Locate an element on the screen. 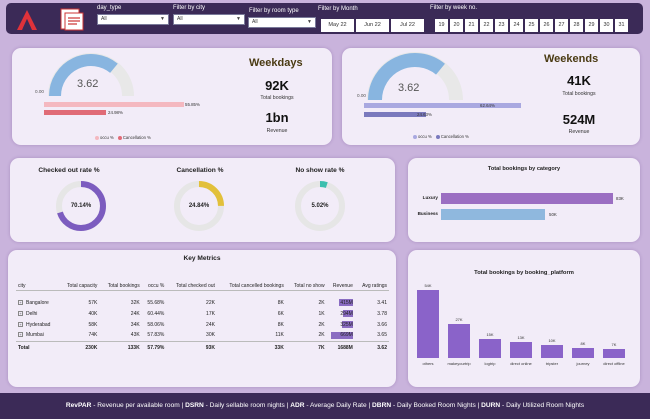 The height and width of the screenshot is (419, 650). occu-cell: 55.68% is located at coordinates (156, 302).